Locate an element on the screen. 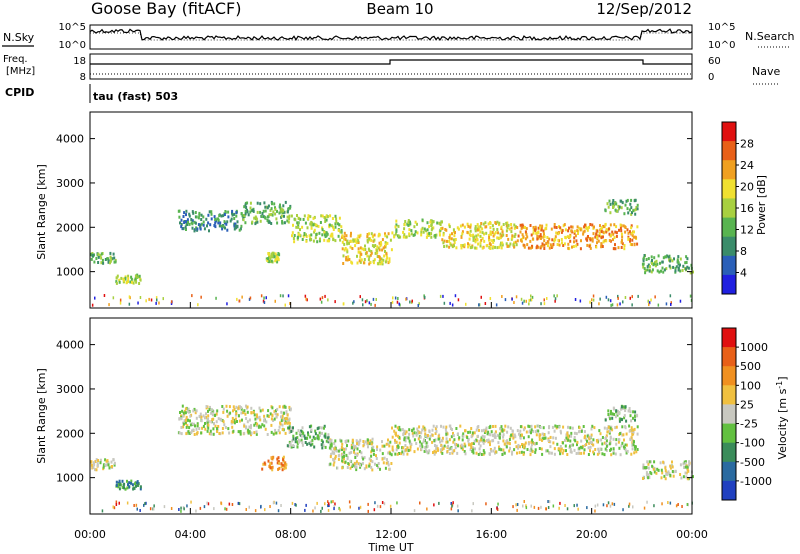 This screenshot has height=554, width=800. velocity-colorbar-swatch is located at coordinates (729, 452).